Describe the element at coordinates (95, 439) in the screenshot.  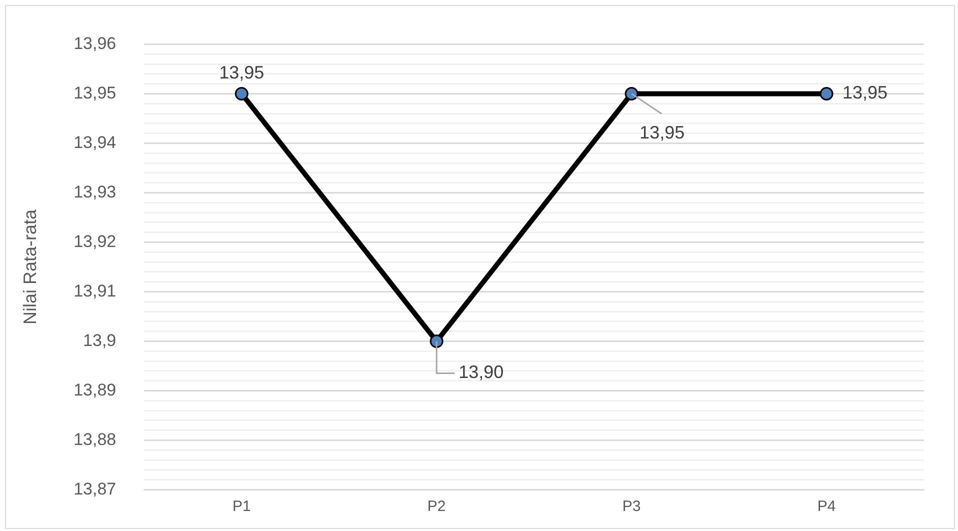
I see `y-tick-label: 13,88` at that location.